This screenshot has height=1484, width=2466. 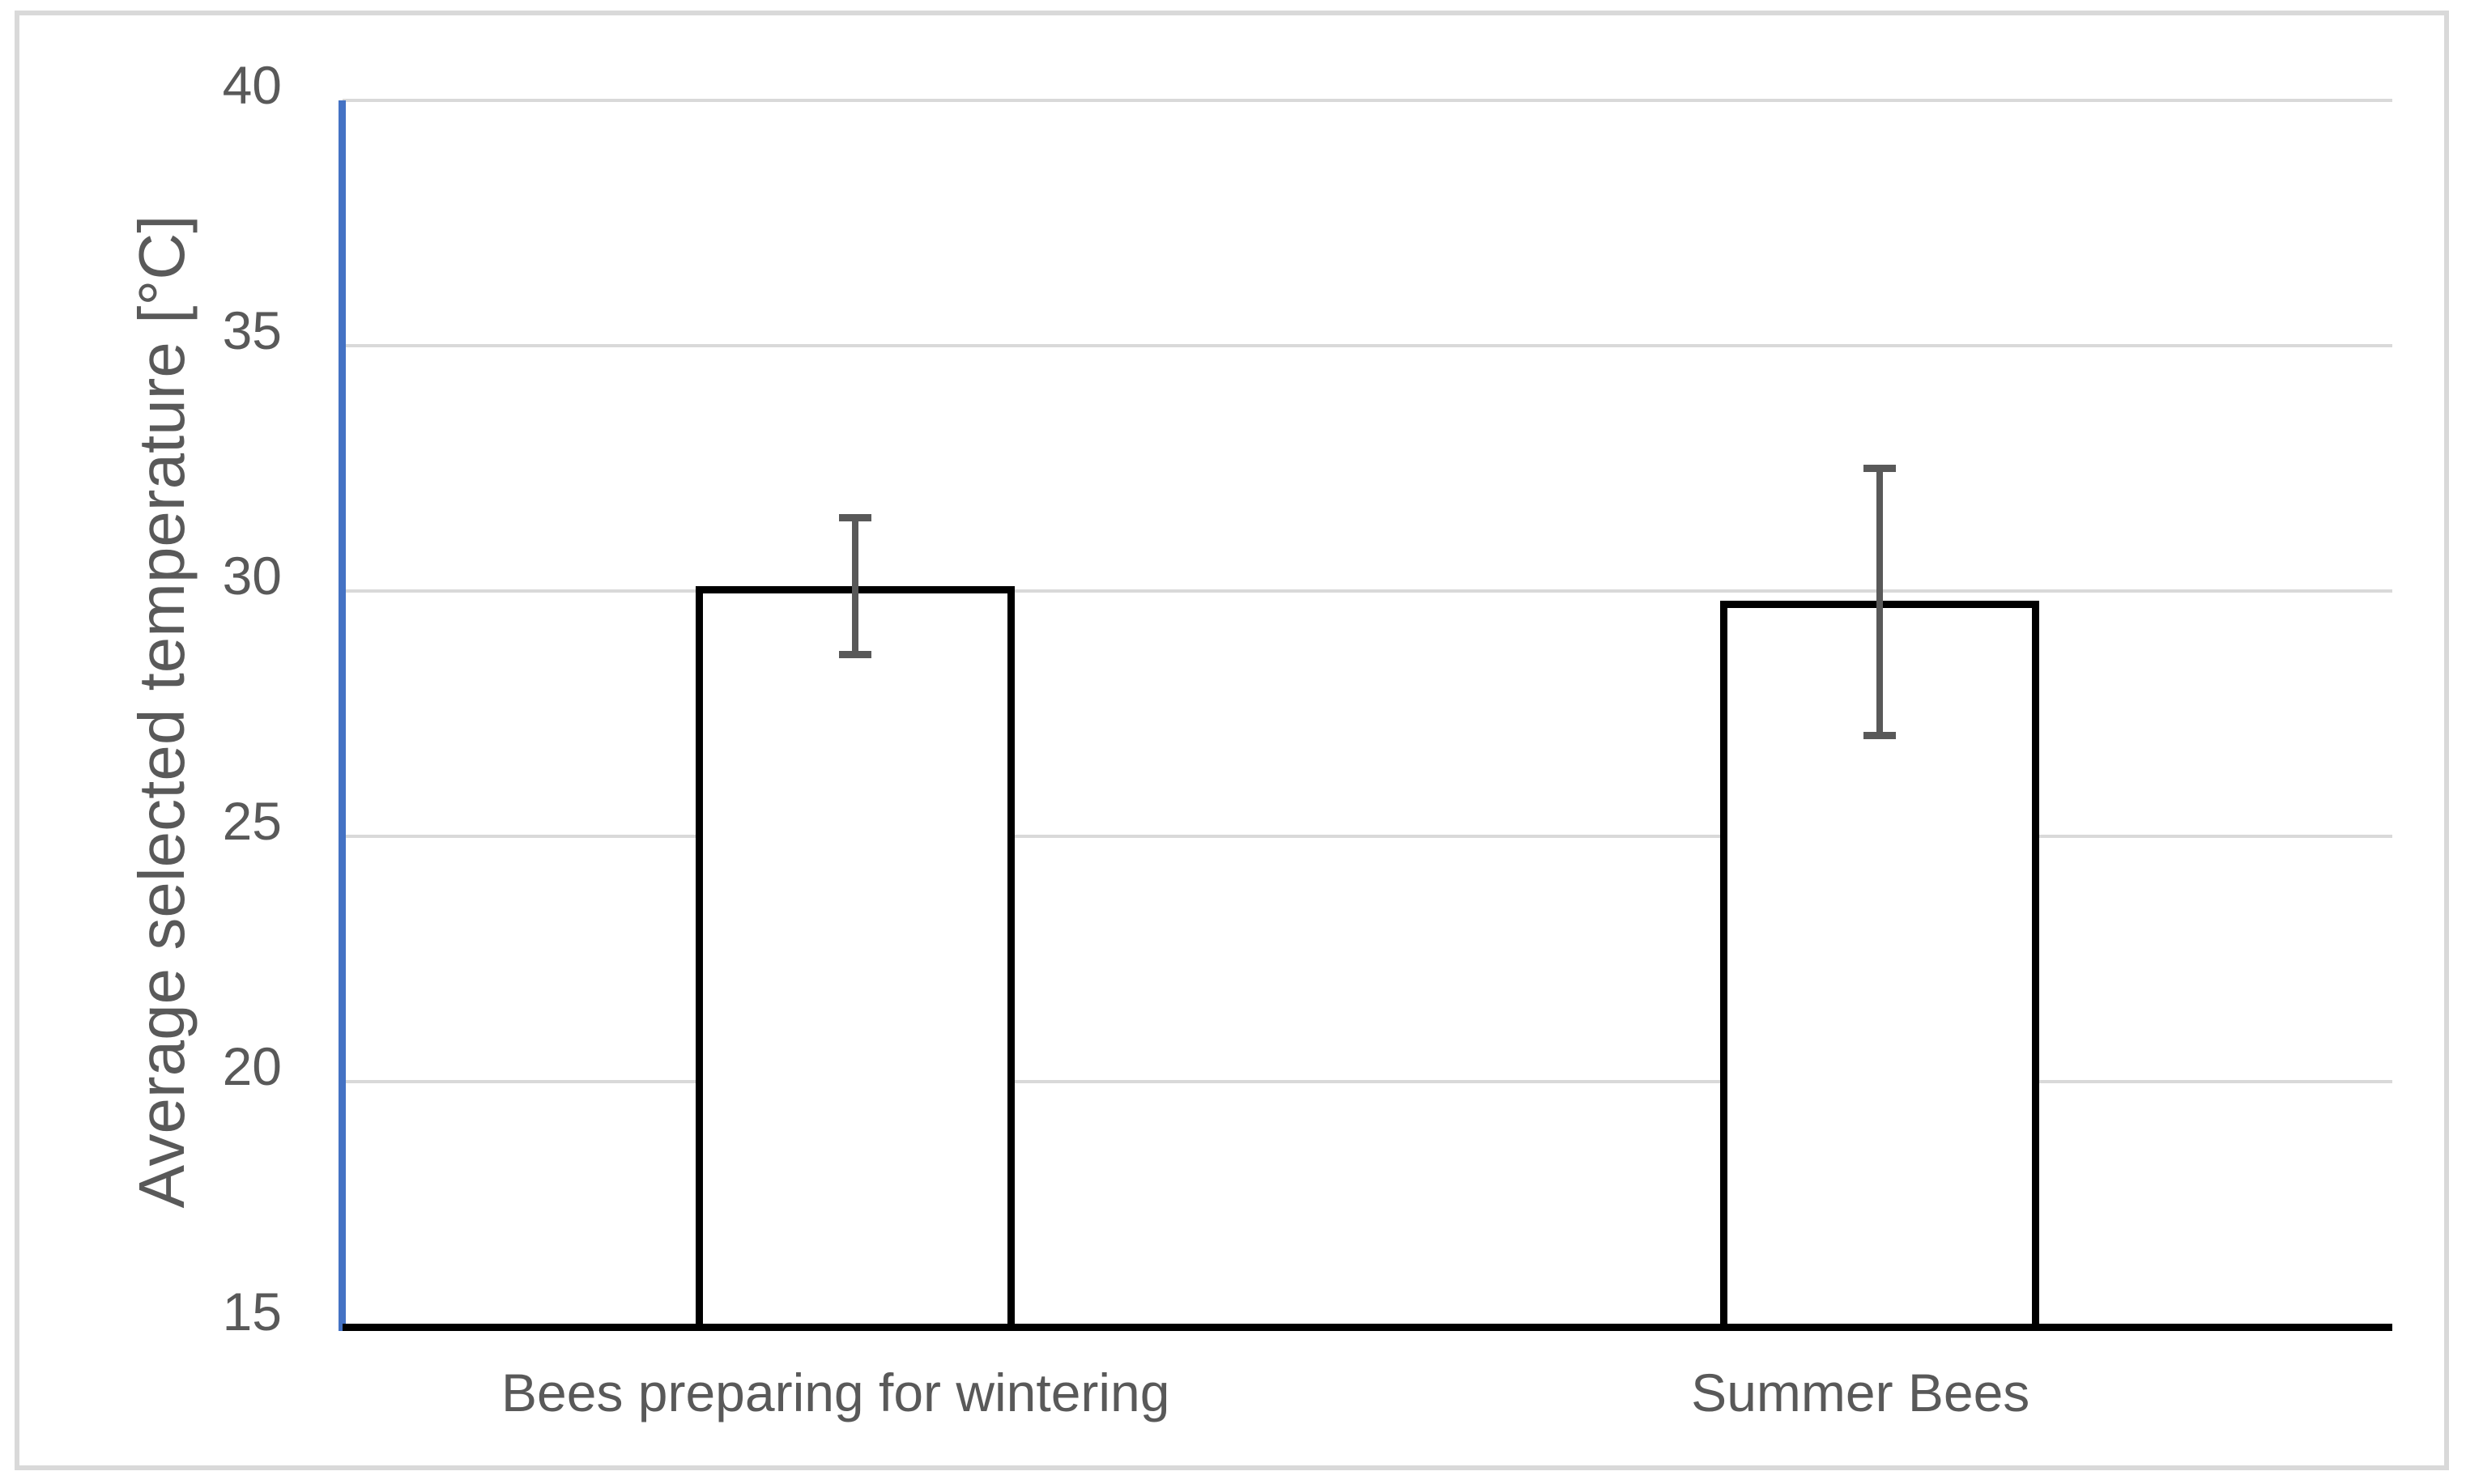 I want to click on x-category-label-summer-bees: Summer Bees, so click(x=1860, y=1392).